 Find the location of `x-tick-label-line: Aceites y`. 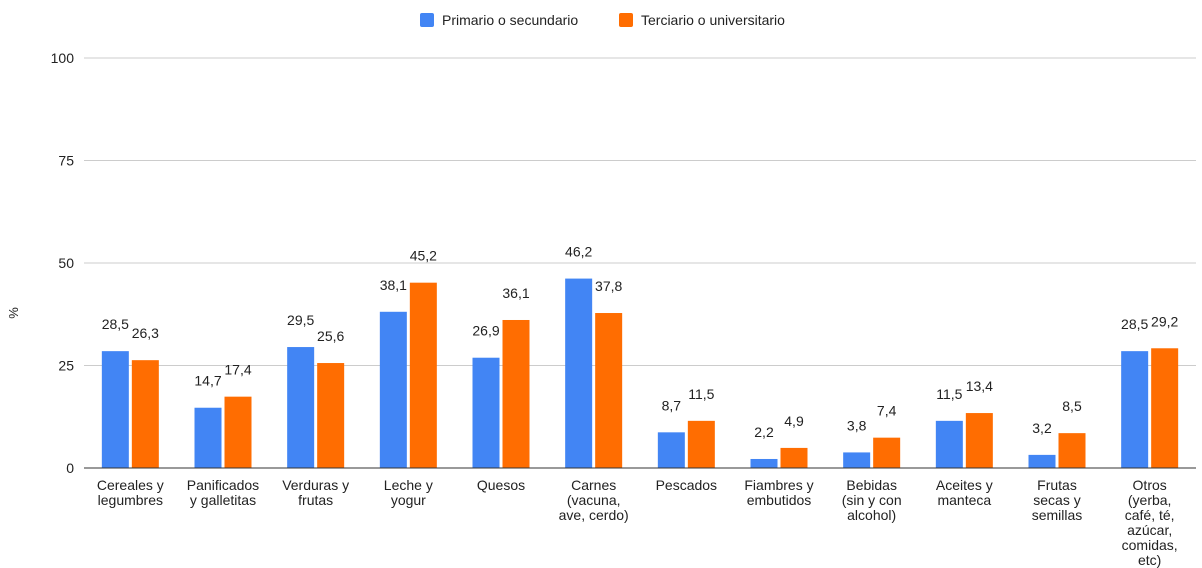

x-tick-label-line: Aceites y is located at coordinates (964, 485).